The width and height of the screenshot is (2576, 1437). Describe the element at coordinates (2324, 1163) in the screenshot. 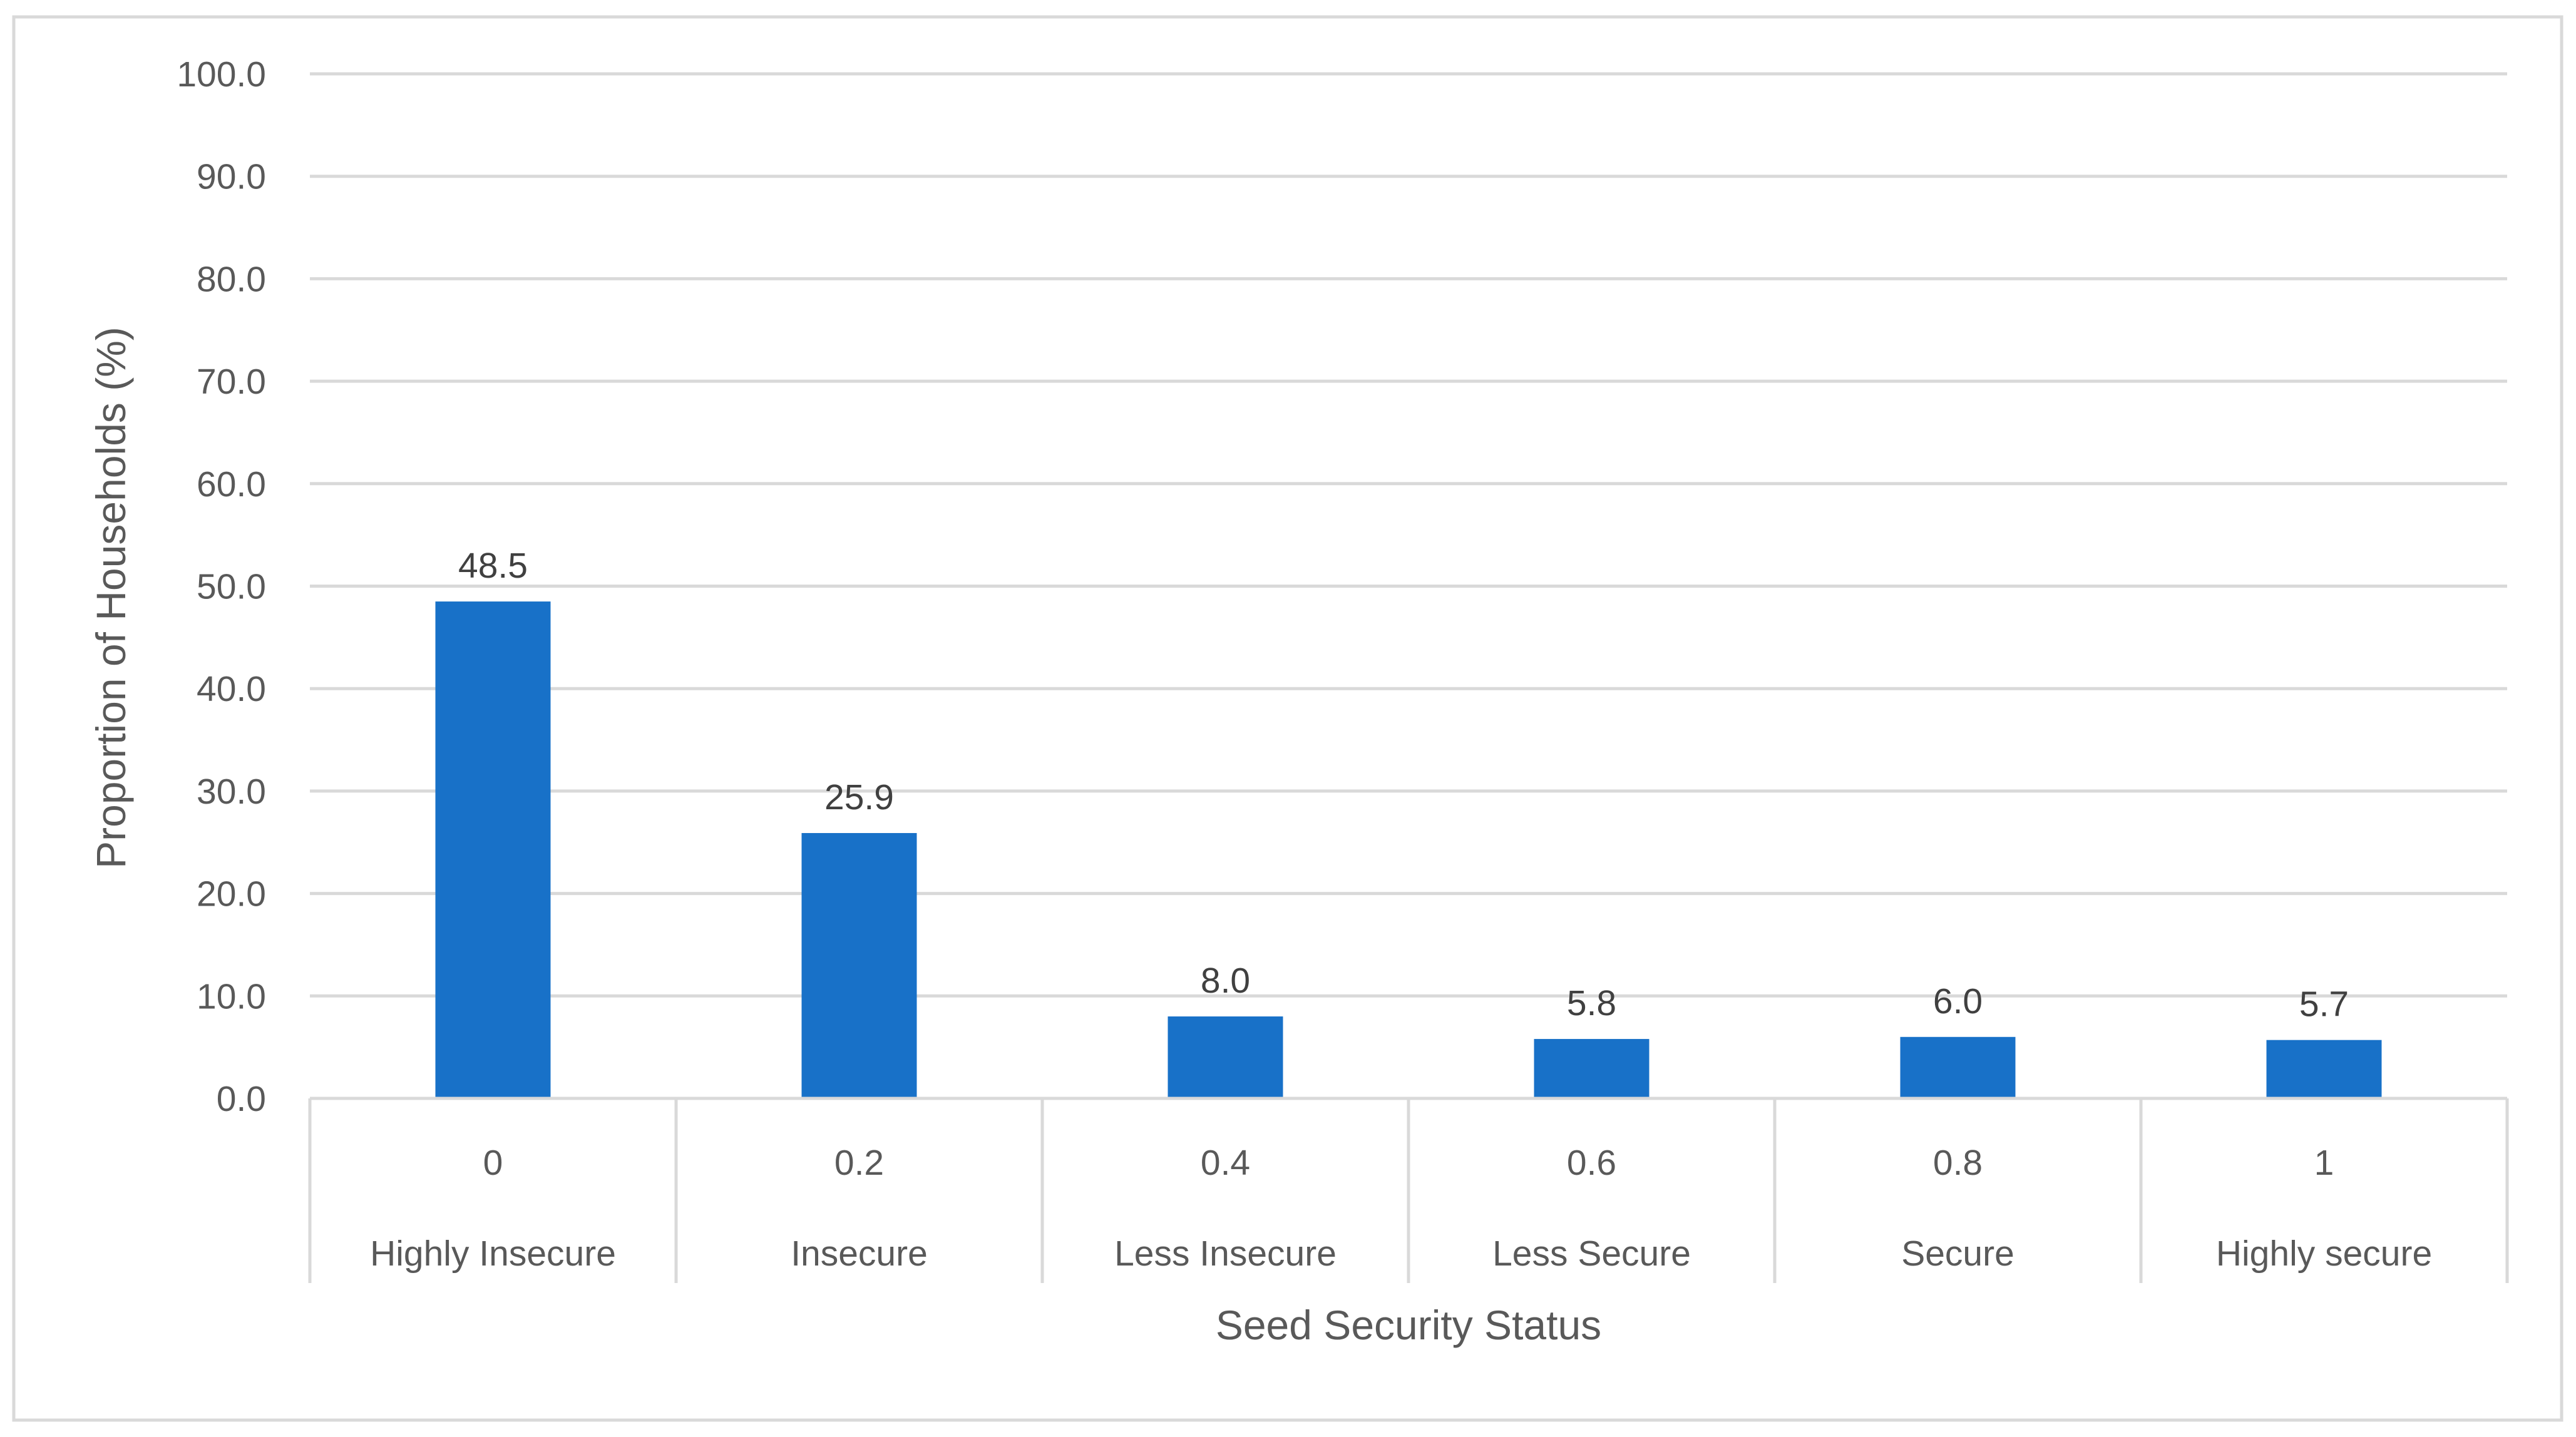

I see `x-tick-value: 1` at that location.